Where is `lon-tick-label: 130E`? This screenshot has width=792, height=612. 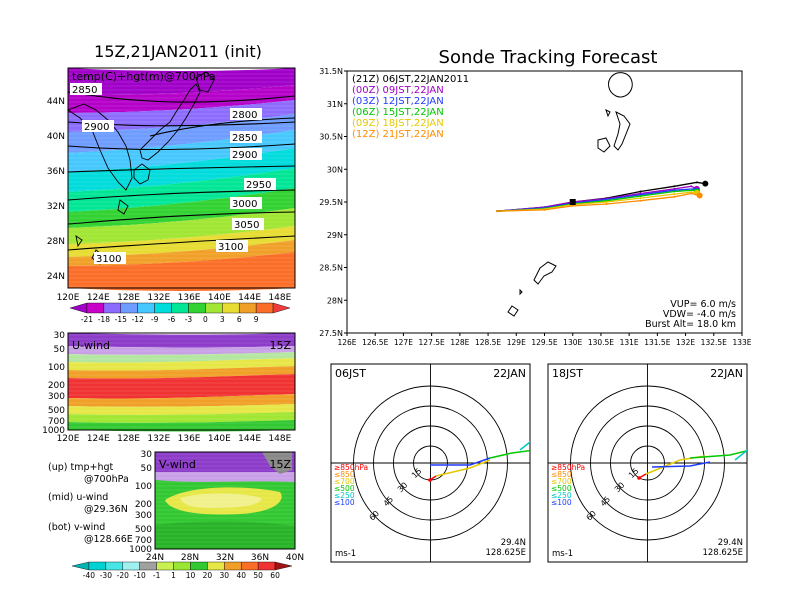 lon-tick-label: 130E is located at coordinates (572, 342).